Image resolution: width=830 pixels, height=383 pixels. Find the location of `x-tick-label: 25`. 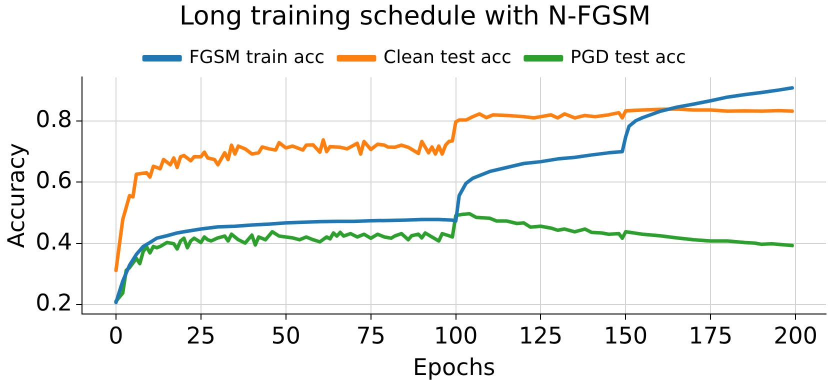

x-tick-label: 25 is located at coordinates (201, 337).